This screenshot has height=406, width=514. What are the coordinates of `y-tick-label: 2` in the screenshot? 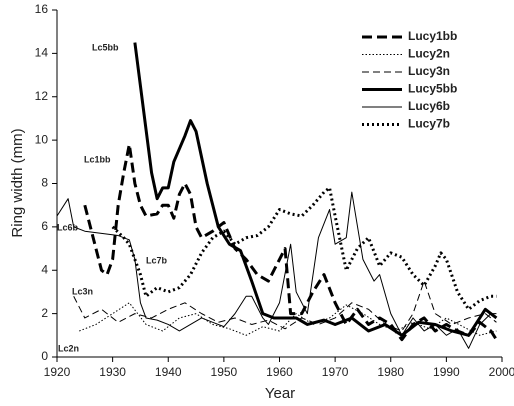 It's located at (44, 313).